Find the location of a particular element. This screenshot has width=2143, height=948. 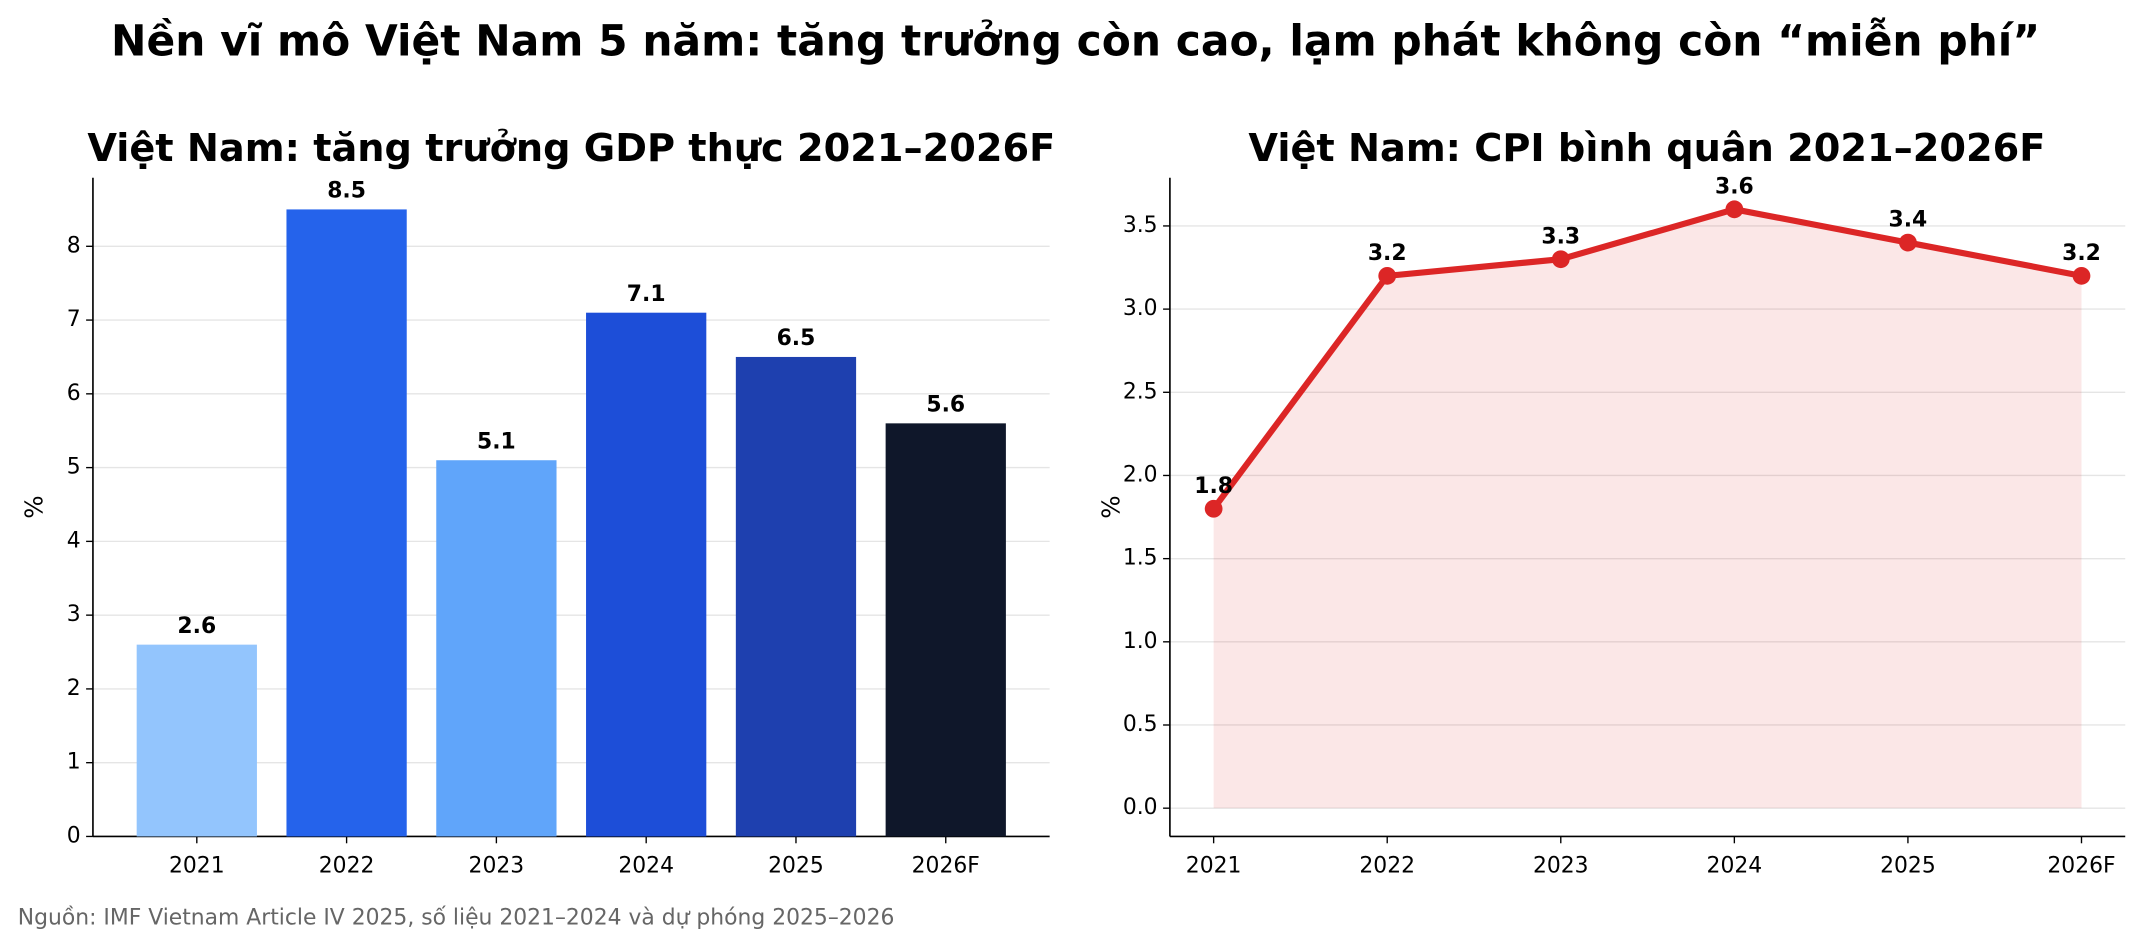

value-label: 2.6 is located at coordinates (196, 626).